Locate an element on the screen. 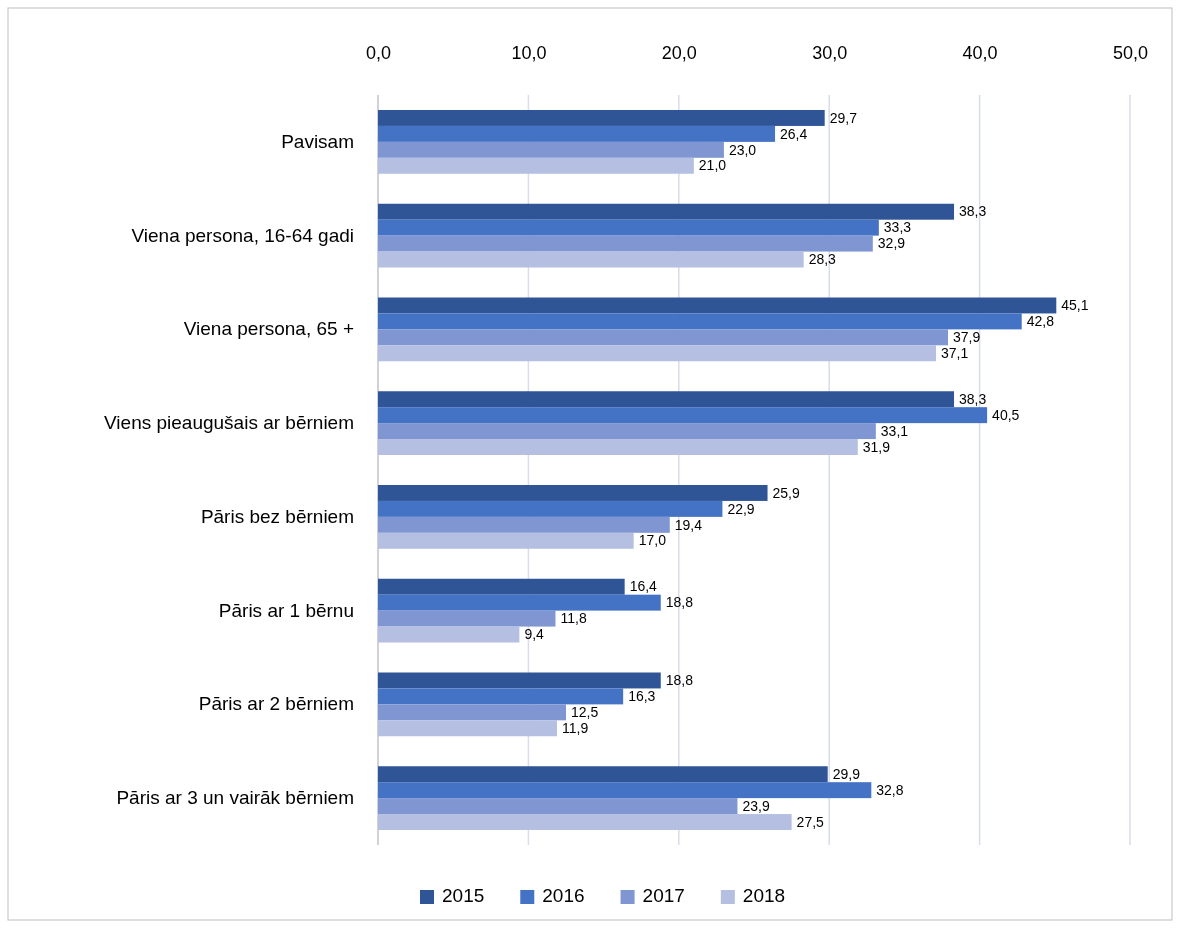 Image resolution: width=1180 pixels, height=928 pixels. data-label: 28,3 is located at coordinates (822, 259).